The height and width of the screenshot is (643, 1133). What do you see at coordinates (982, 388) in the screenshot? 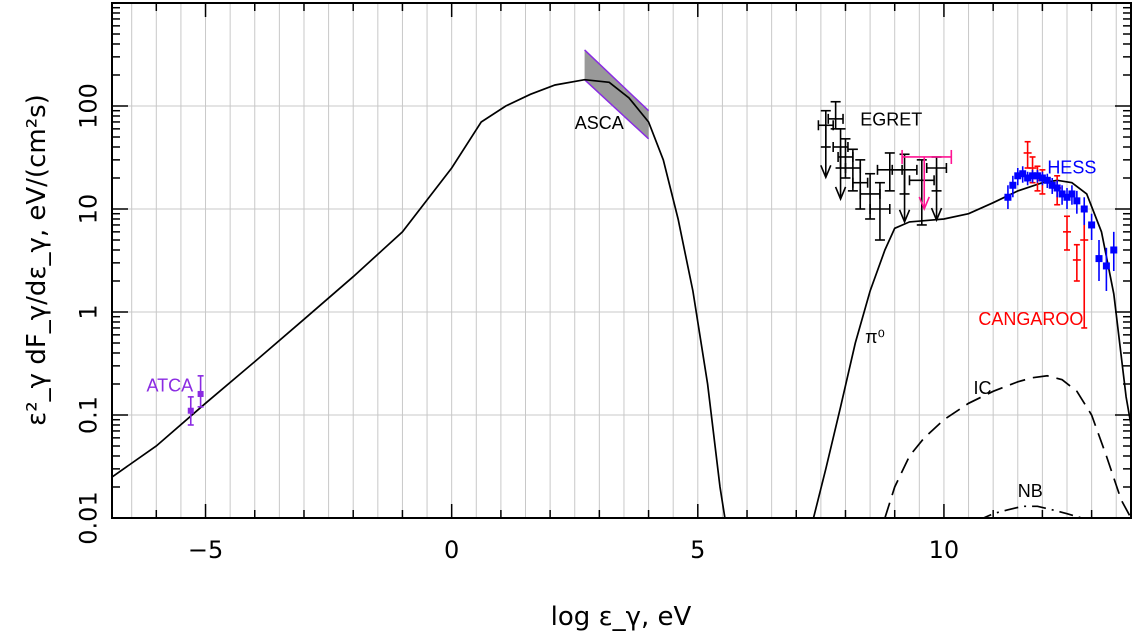
I see `annotation-ic: IC` at bounding box center [982, 388].